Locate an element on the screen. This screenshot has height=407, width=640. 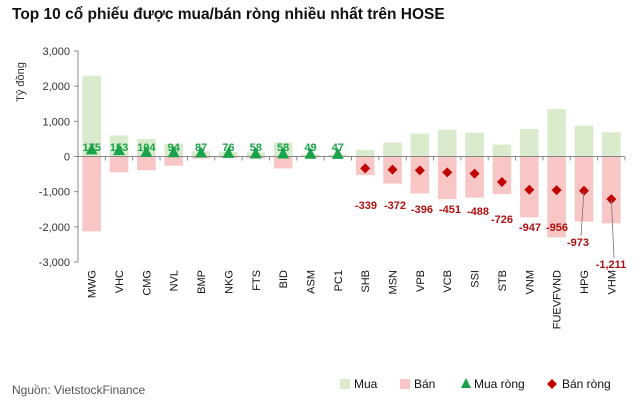
legend-label-ban: Bán is located at coordinates (424, 384).